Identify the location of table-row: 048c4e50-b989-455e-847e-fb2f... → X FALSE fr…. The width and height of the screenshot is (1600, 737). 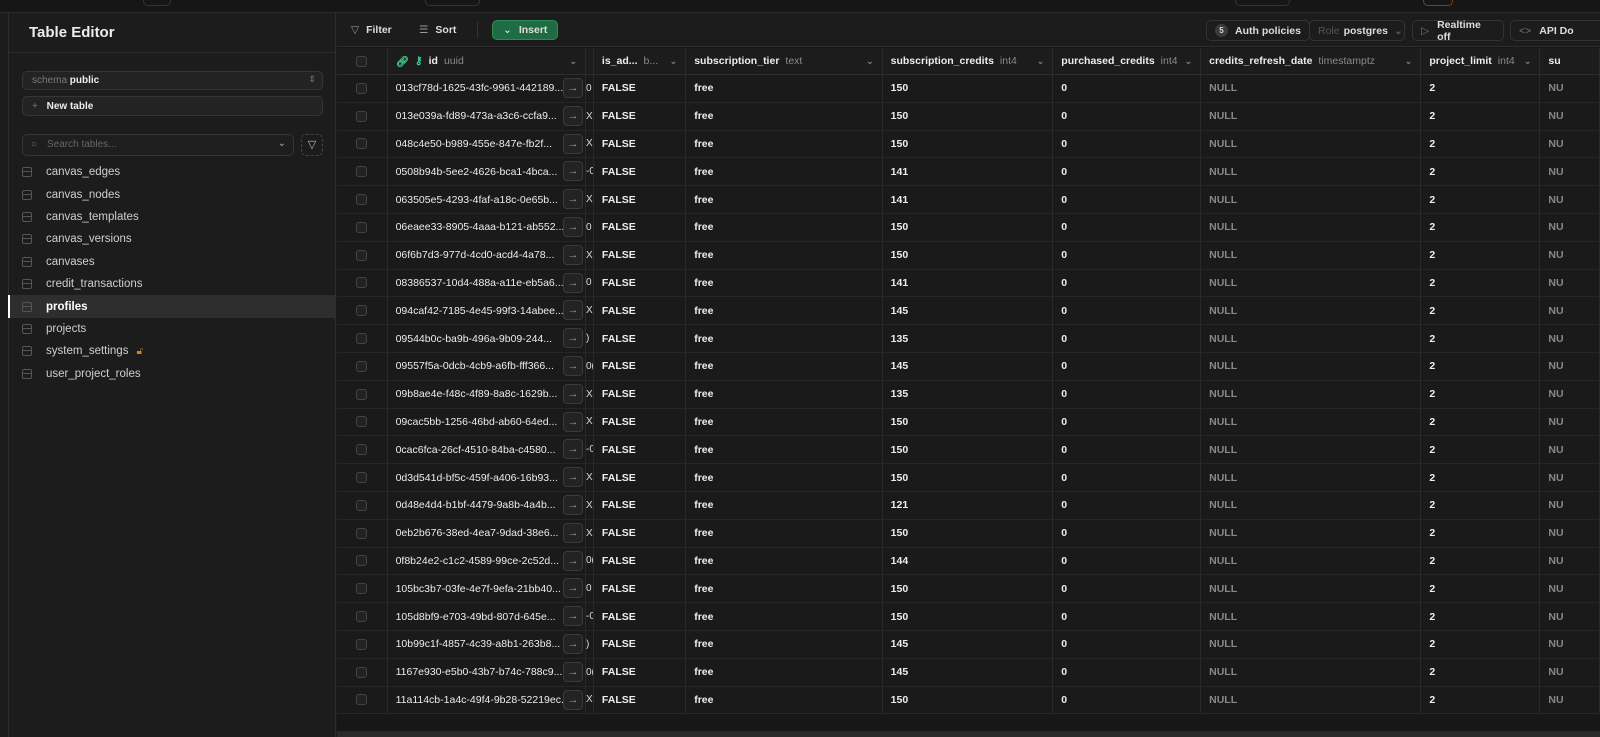
(968, 144).